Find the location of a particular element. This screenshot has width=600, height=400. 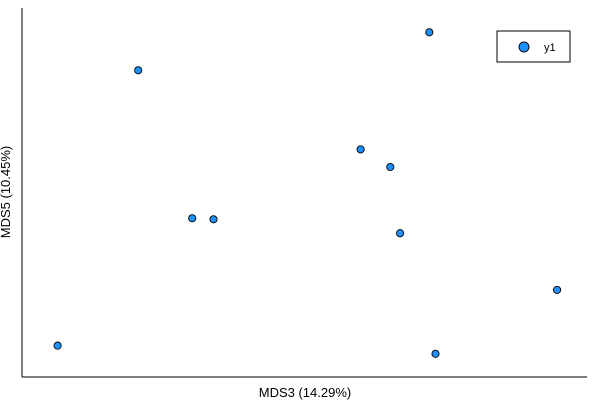

legend: y1 is located at coordinates (533, 46).